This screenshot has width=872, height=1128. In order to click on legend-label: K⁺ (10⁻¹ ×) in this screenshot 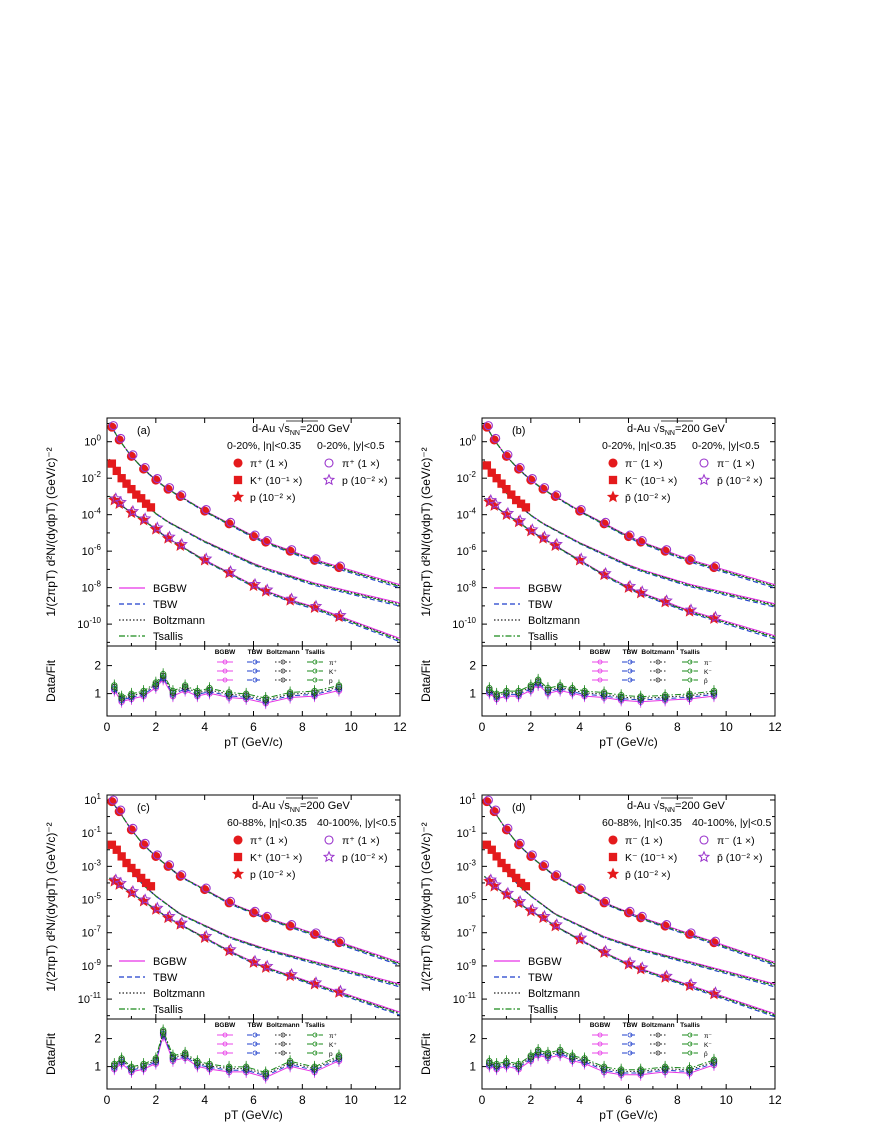, I will do `click(276, 858)`.